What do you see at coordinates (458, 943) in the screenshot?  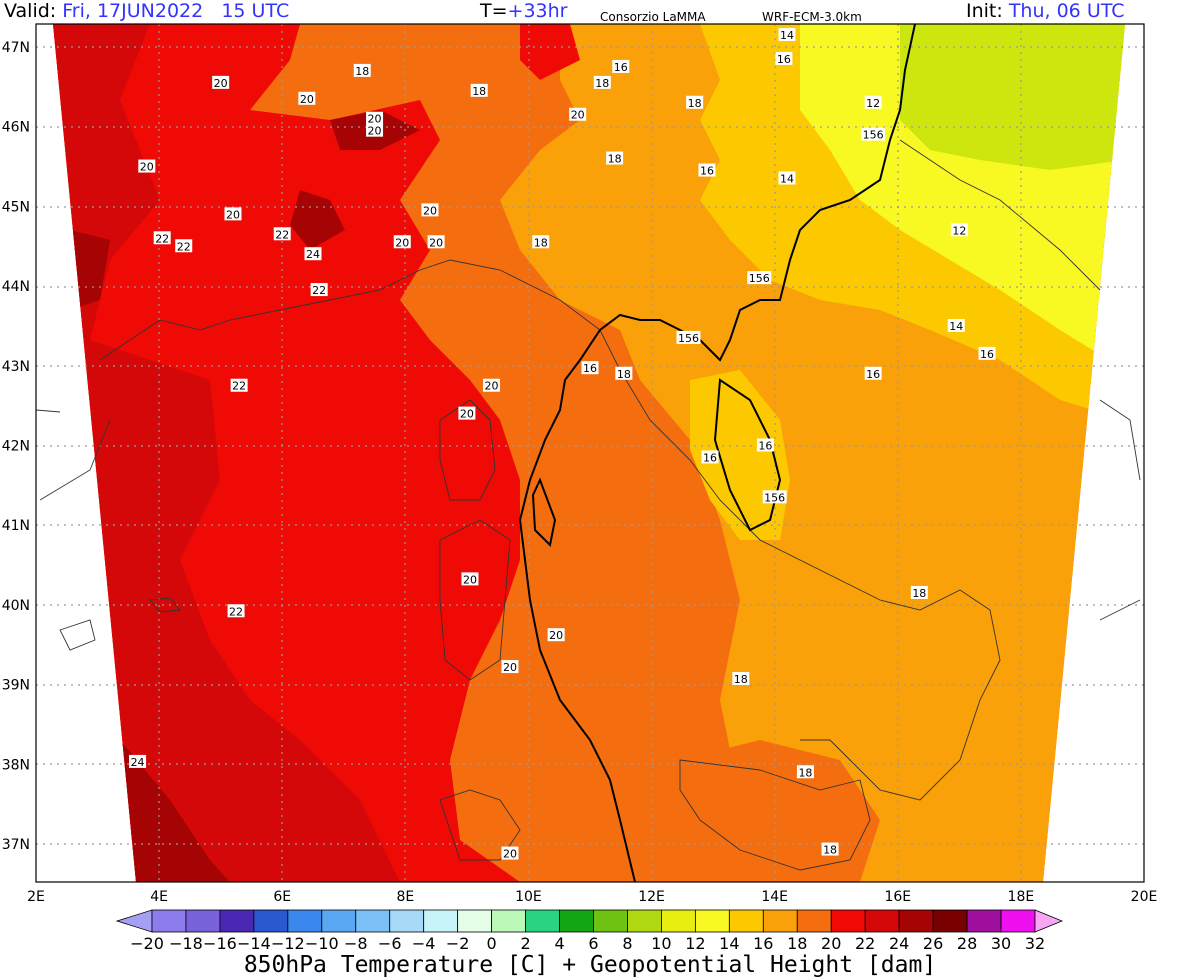 I see `colorbar-tick-label: −2` at bounding box center [458, 943].